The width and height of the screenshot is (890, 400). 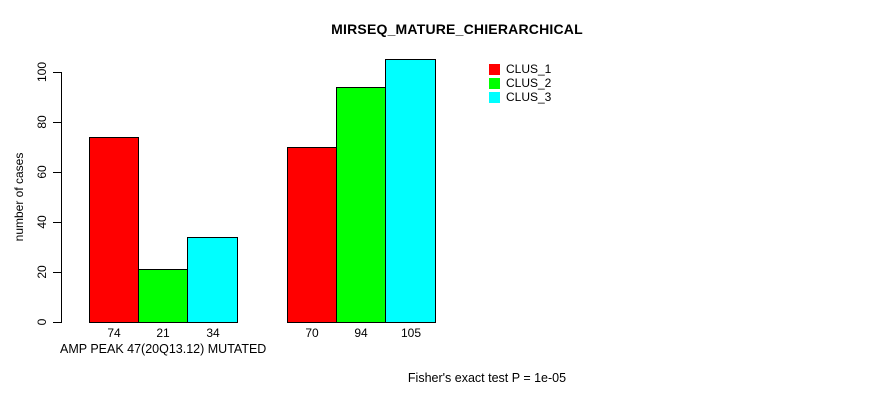 I want to click on bar-clus_2-group1, so click(x=163, y=296).